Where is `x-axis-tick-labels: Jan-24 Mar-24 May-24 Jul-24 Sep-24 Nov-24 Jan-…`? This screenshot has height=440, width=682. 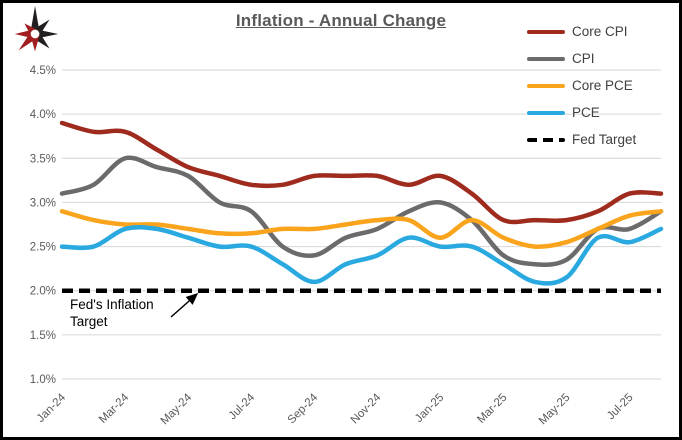 x-axis-tick-labels: Jan-24 Mar-24 May-24 Jul-24 Sep-24 Nov-24 Jan-… is located at coordinates (335, 409).